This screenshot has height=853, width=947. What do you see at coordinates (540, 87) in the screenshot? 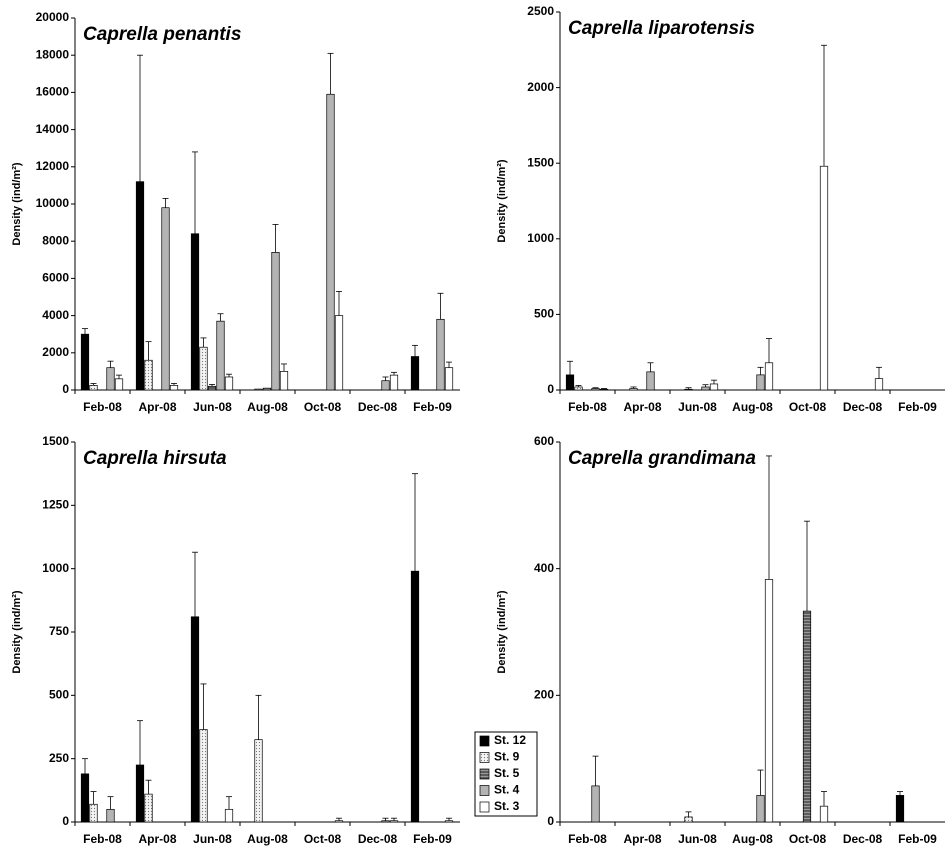
I see `y-tick-label: 2000` at bounding box center [540, 87].